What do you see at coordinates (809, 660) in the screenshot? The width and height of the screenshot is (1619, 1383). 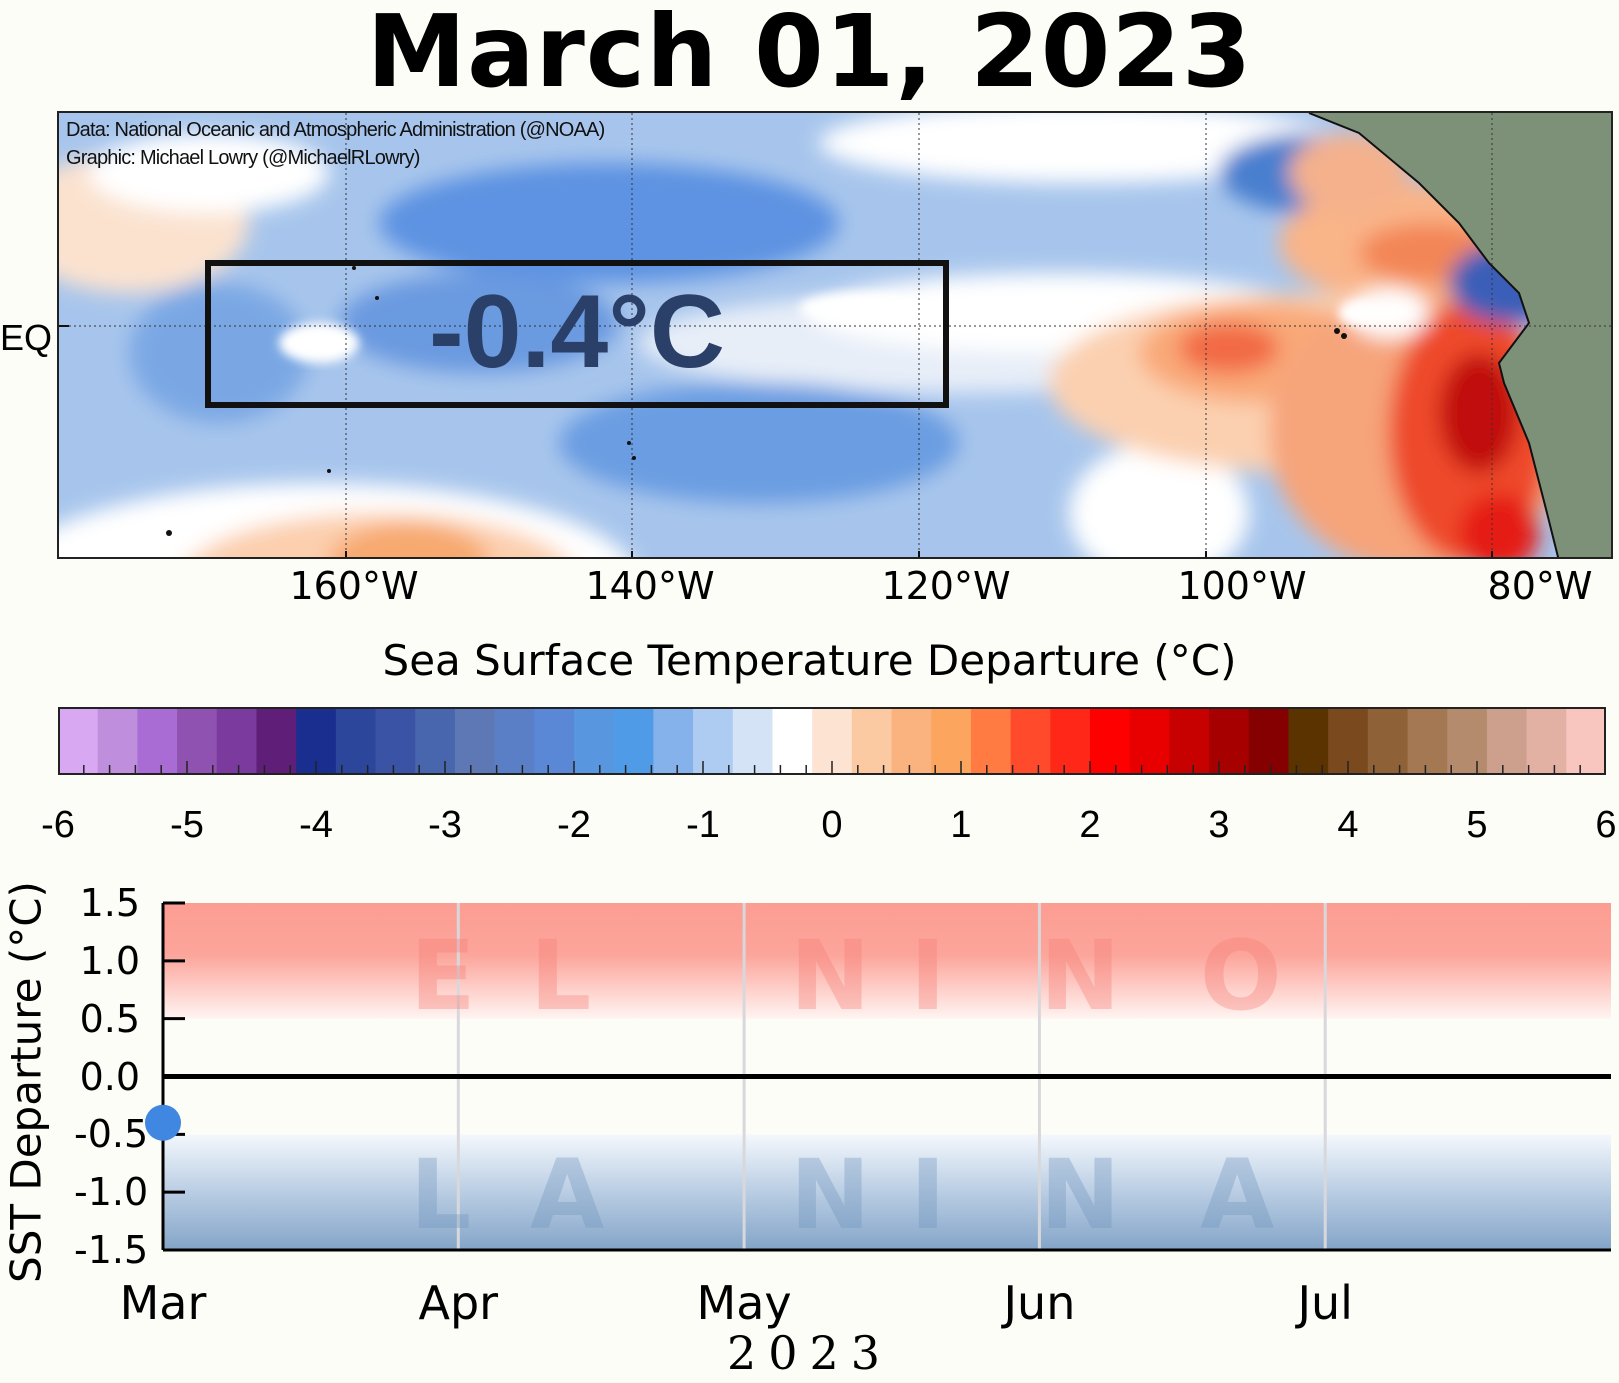 I see `colorbar-title: Sea Surface Temperature Departure (°C)` at bounding box center [809, 660].